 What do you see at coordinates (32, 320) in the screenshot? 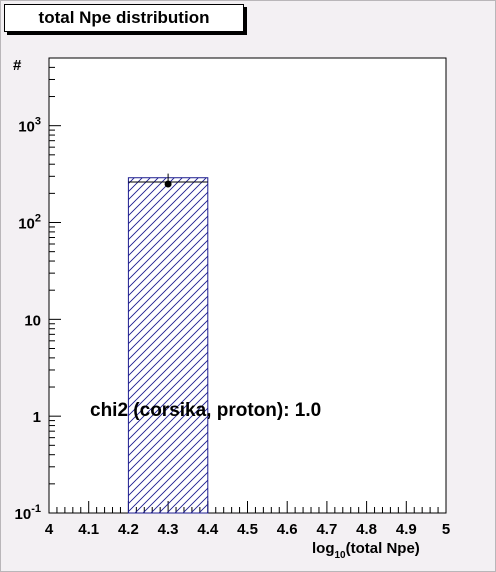
I see `y-tick-label: 10` at bounding box center [32, 320].